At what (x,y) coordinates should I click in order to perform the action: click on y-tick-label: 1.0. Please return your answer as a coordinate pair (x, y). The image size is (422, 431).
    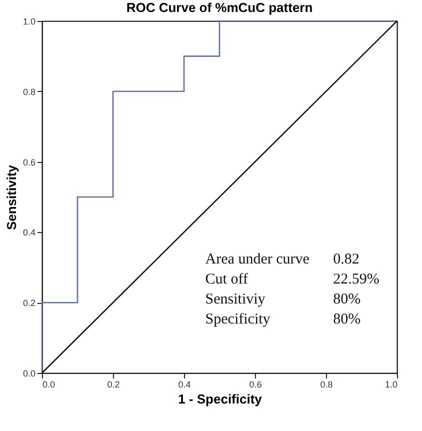
    Looking at the image, I should click on (29, 21).